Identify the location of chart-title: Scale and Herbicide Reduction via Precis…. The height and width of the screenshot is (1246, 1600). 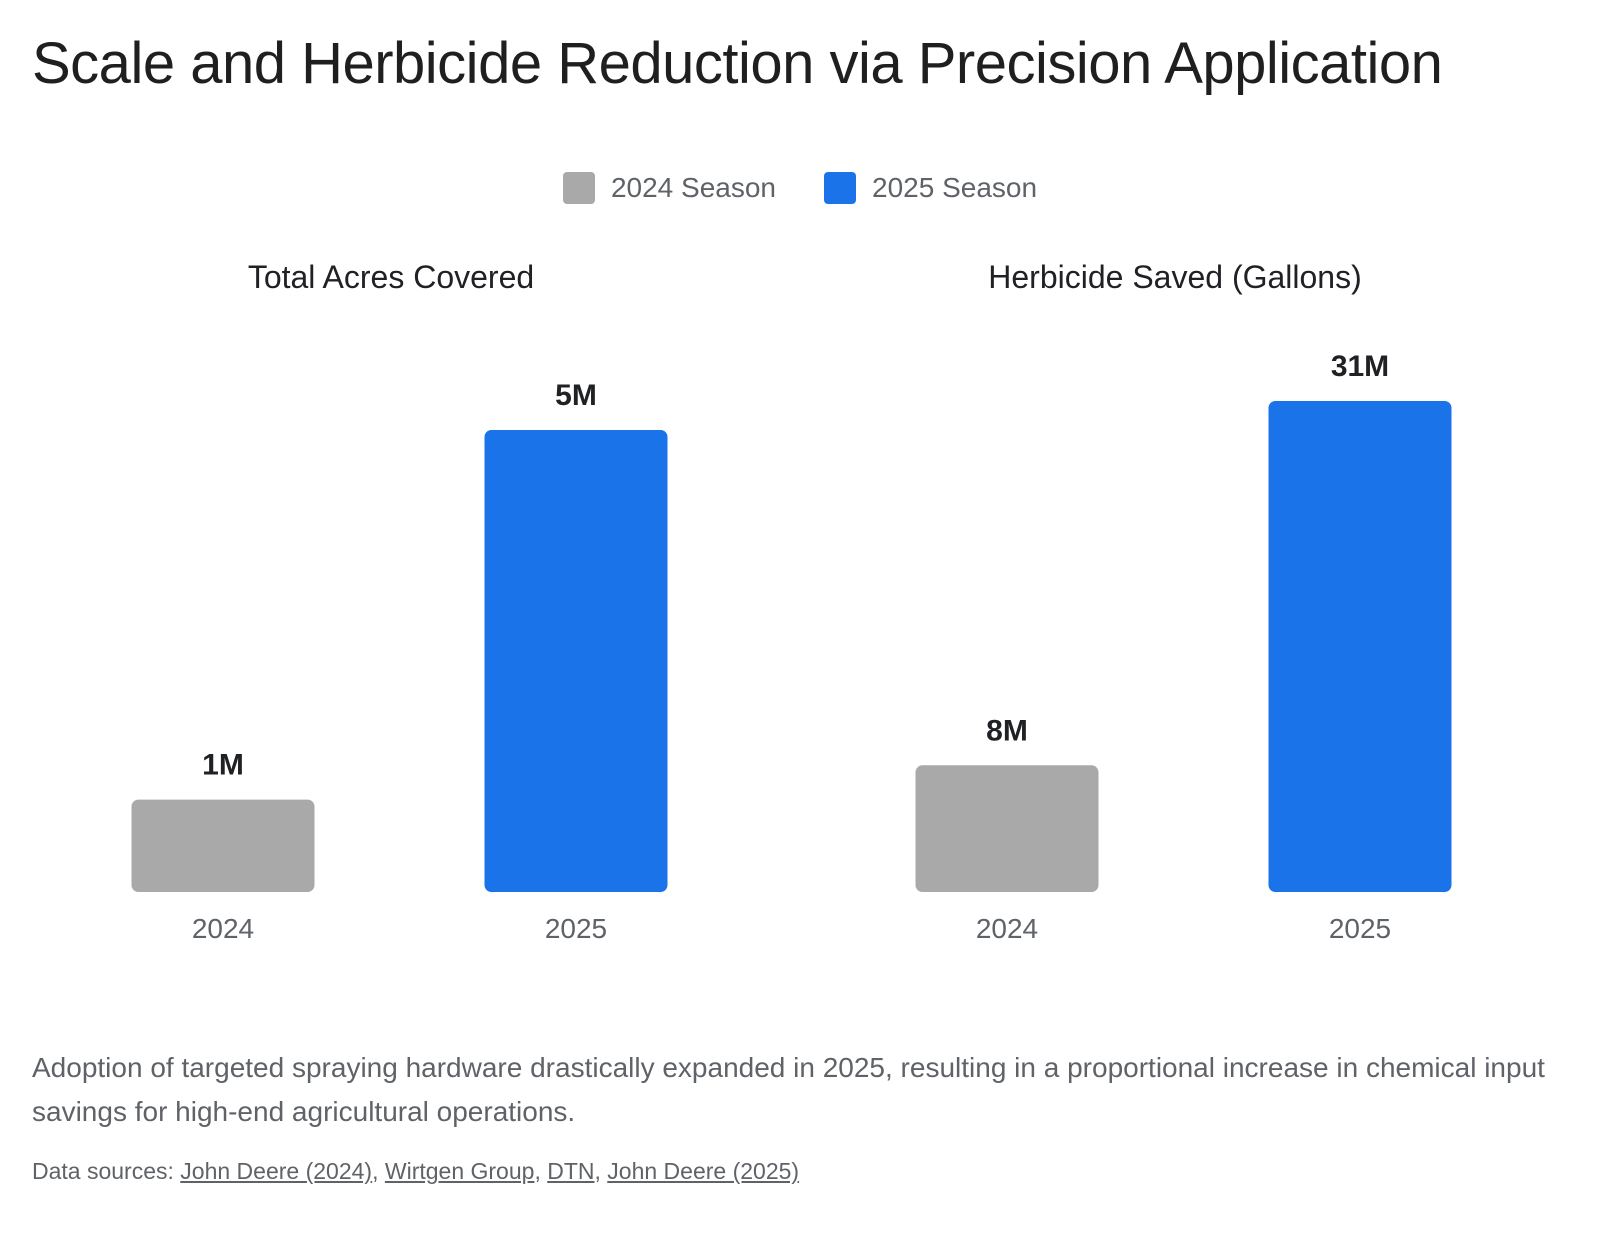
(737, 63).